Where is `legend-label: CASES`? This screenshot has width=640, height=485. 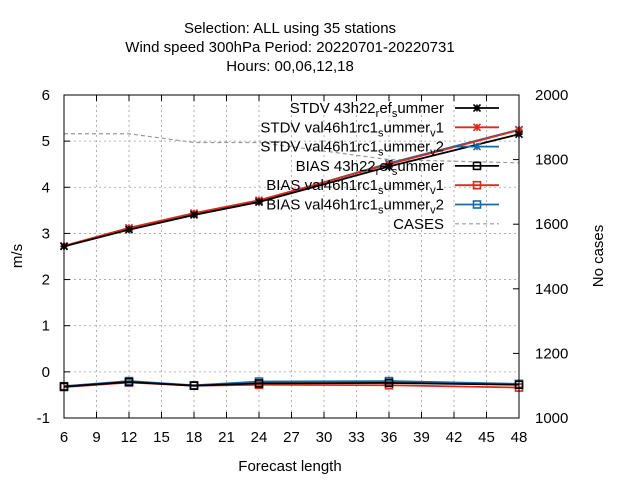
legend-label: CASES is located at coordinates (418, 224).